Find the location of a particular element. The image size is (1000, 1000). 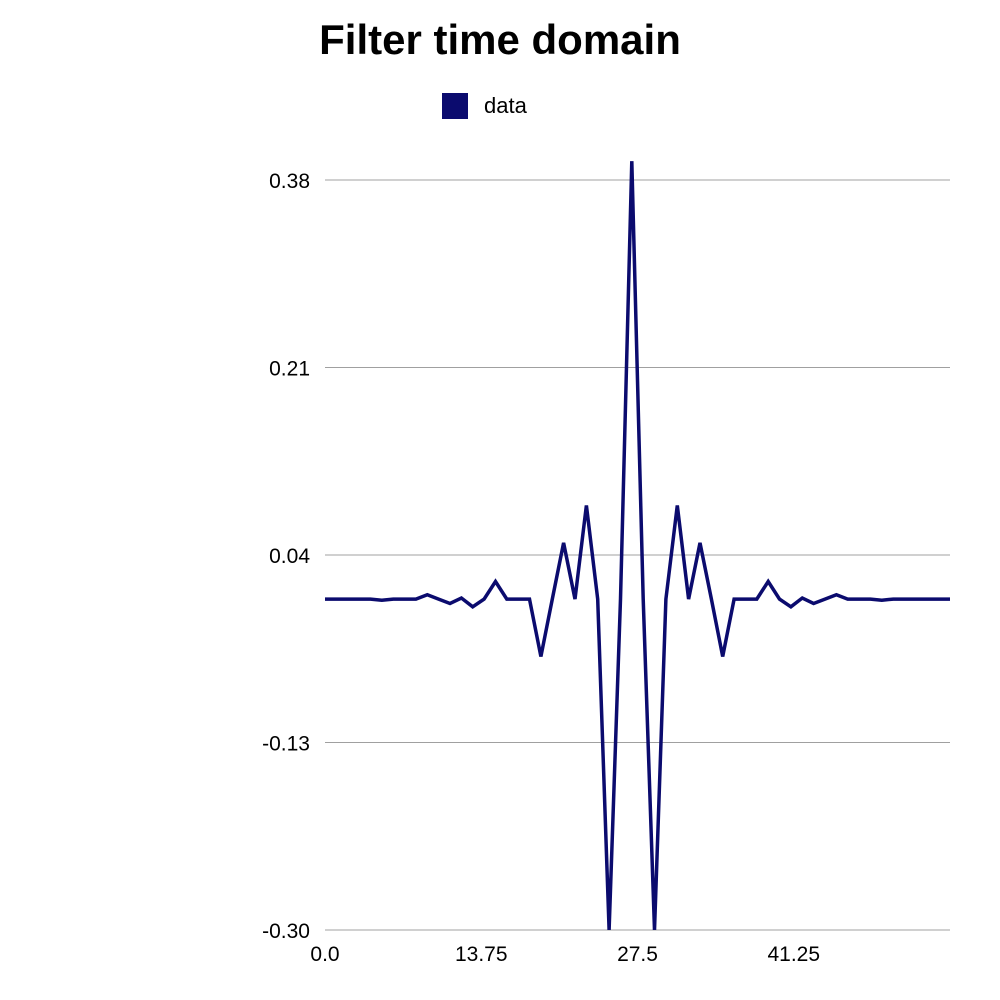

y-axis-ticks: 0.38 0.21 0.04 -0.13 -0.30 is located at coordinates (286, 556).